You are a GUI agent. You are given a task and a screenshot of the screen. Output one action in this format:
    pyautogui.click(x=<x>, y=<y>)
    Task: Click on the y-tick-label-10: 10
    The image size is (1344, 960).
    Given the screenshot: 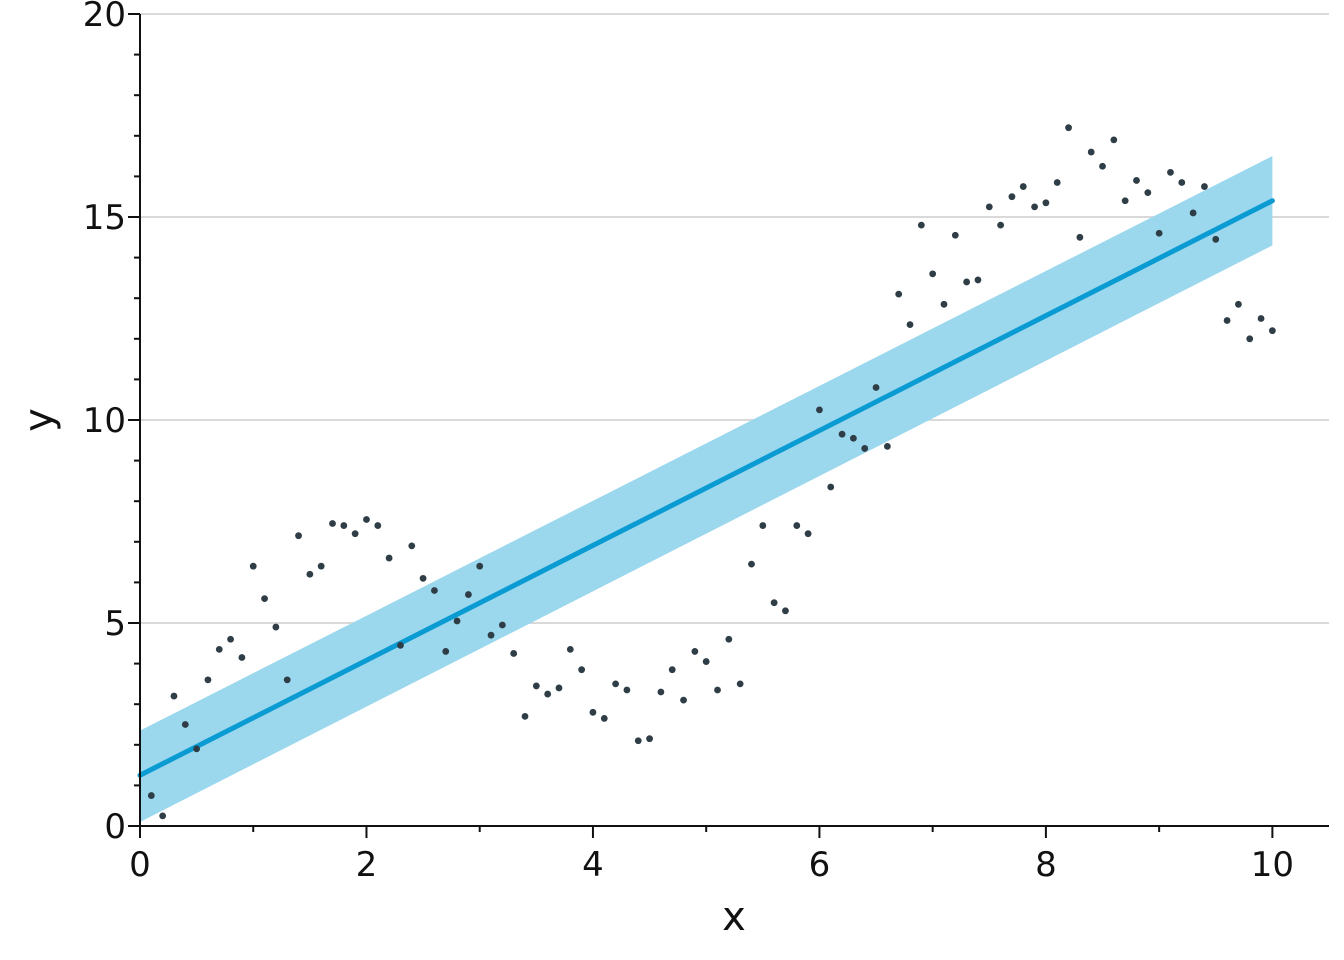 What is the action you would take?
    pyautogui.click(x=104, y=421)
    